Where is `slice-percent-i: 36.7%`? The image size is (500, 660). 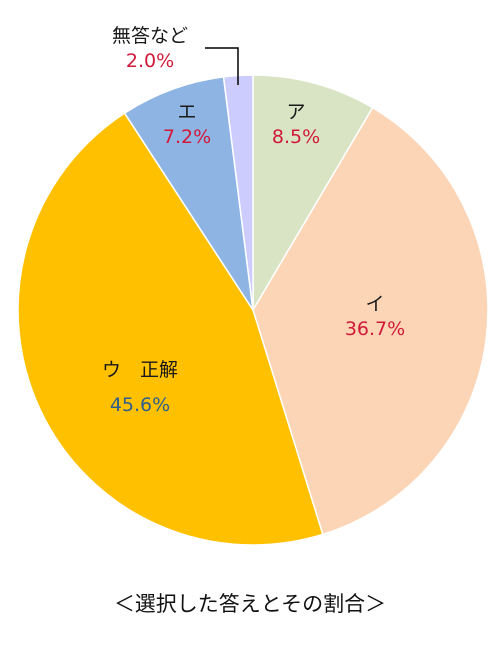 slice-percent-i: 36.7% is located at coordinates (375, 328).